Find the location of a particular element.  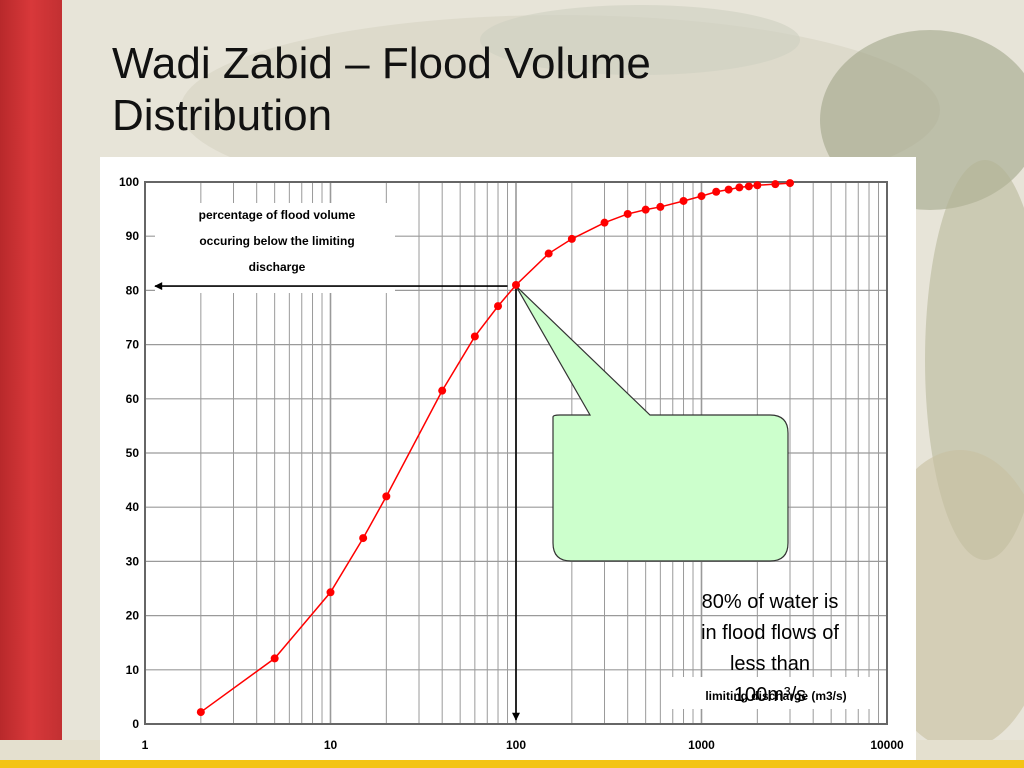

ylabel-box is located at coordinates (275, 248).